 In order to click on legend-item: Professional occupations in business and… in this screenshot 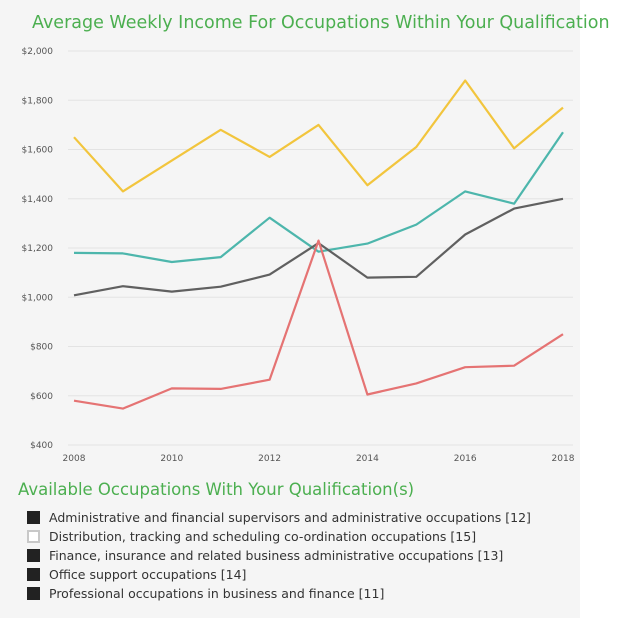, I will do `click(279, 593)`.